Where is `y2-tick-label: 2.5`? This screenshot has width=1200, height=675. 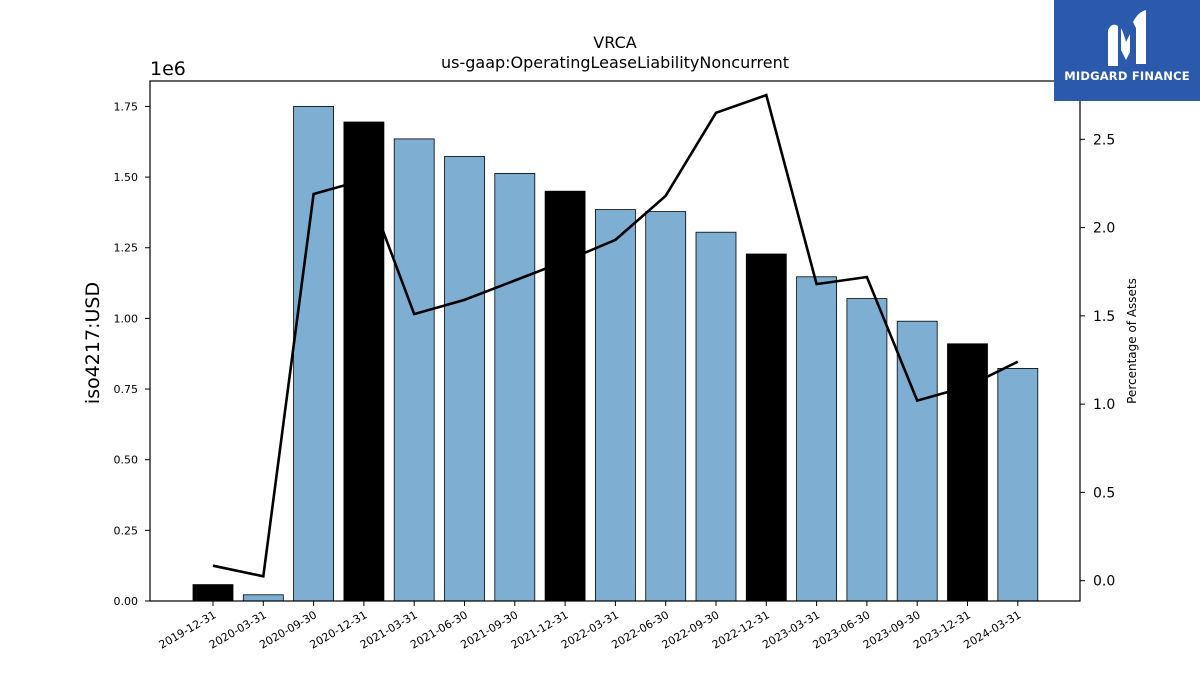
y2-tick-label: 2.5 is located at coordinates (1104, 140).